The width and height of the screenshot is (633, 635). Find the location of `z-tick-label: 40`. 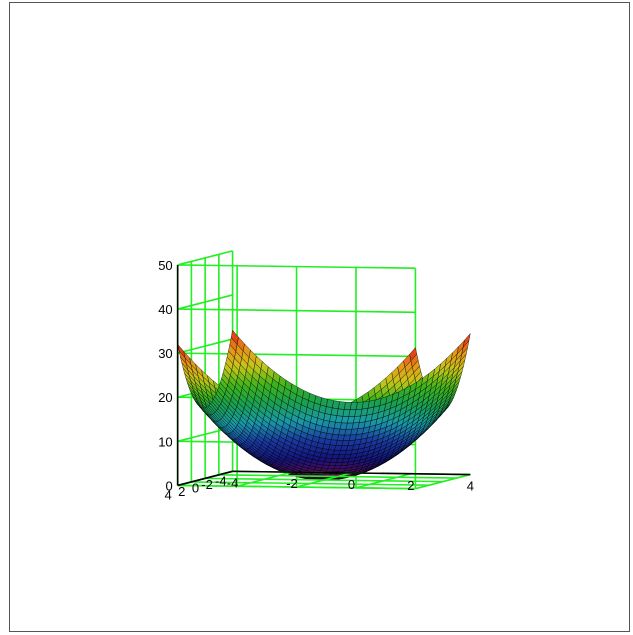

z-tick-label: 40 is located at coordinates (165, 309).